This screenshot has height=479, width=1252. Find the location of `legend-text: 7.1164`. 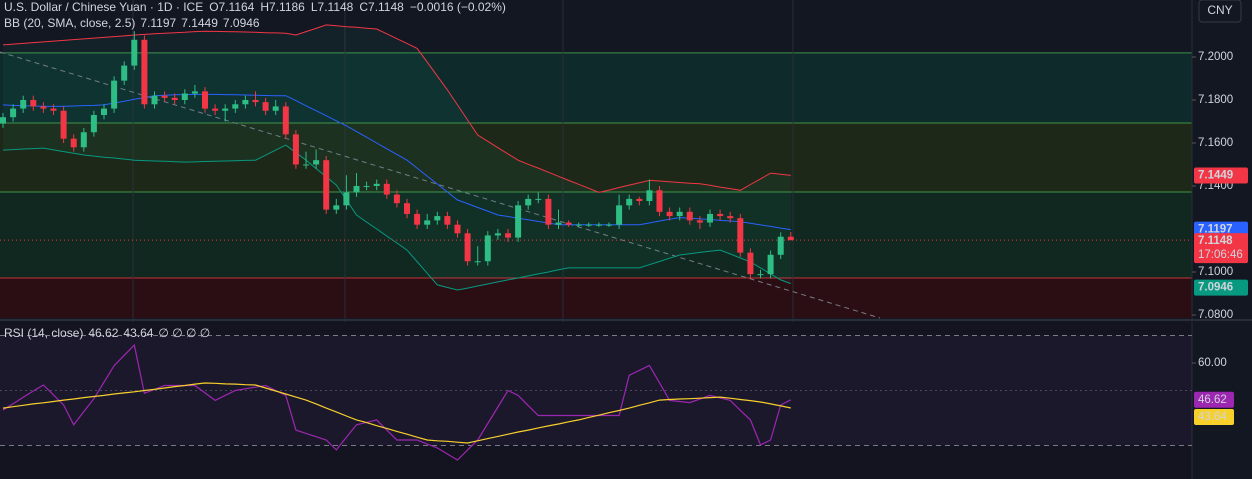

legend-text: 7.1164 is located at coordinates (237, 7).